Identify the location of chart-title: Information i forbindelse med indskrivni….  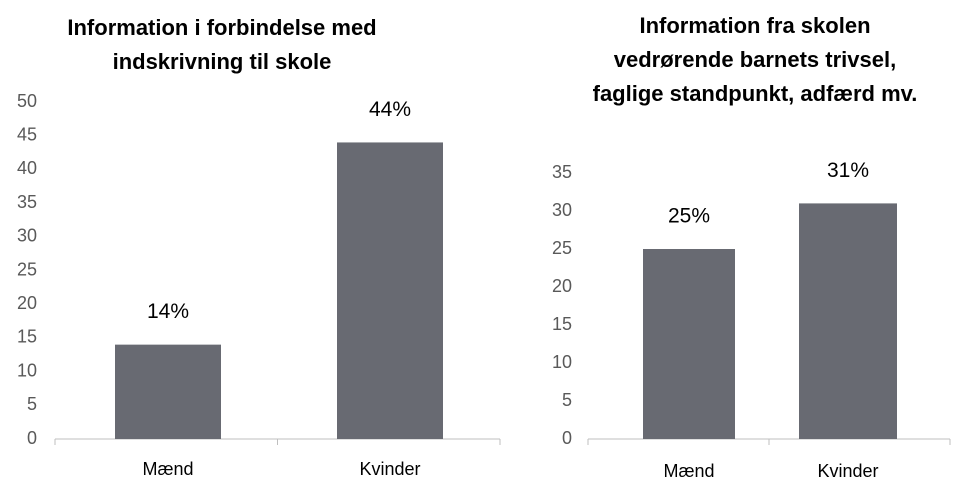
(222, 44).